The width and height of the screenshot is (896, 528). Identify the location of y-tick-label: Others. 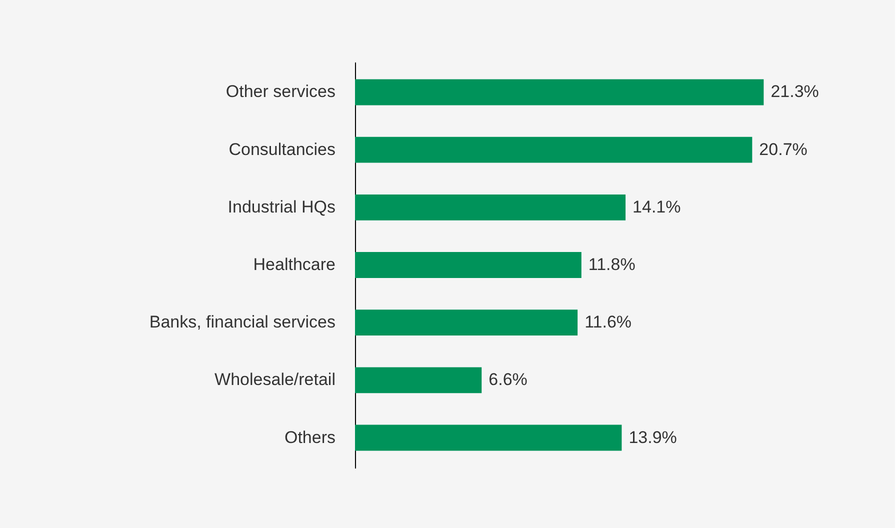
(310, 437).